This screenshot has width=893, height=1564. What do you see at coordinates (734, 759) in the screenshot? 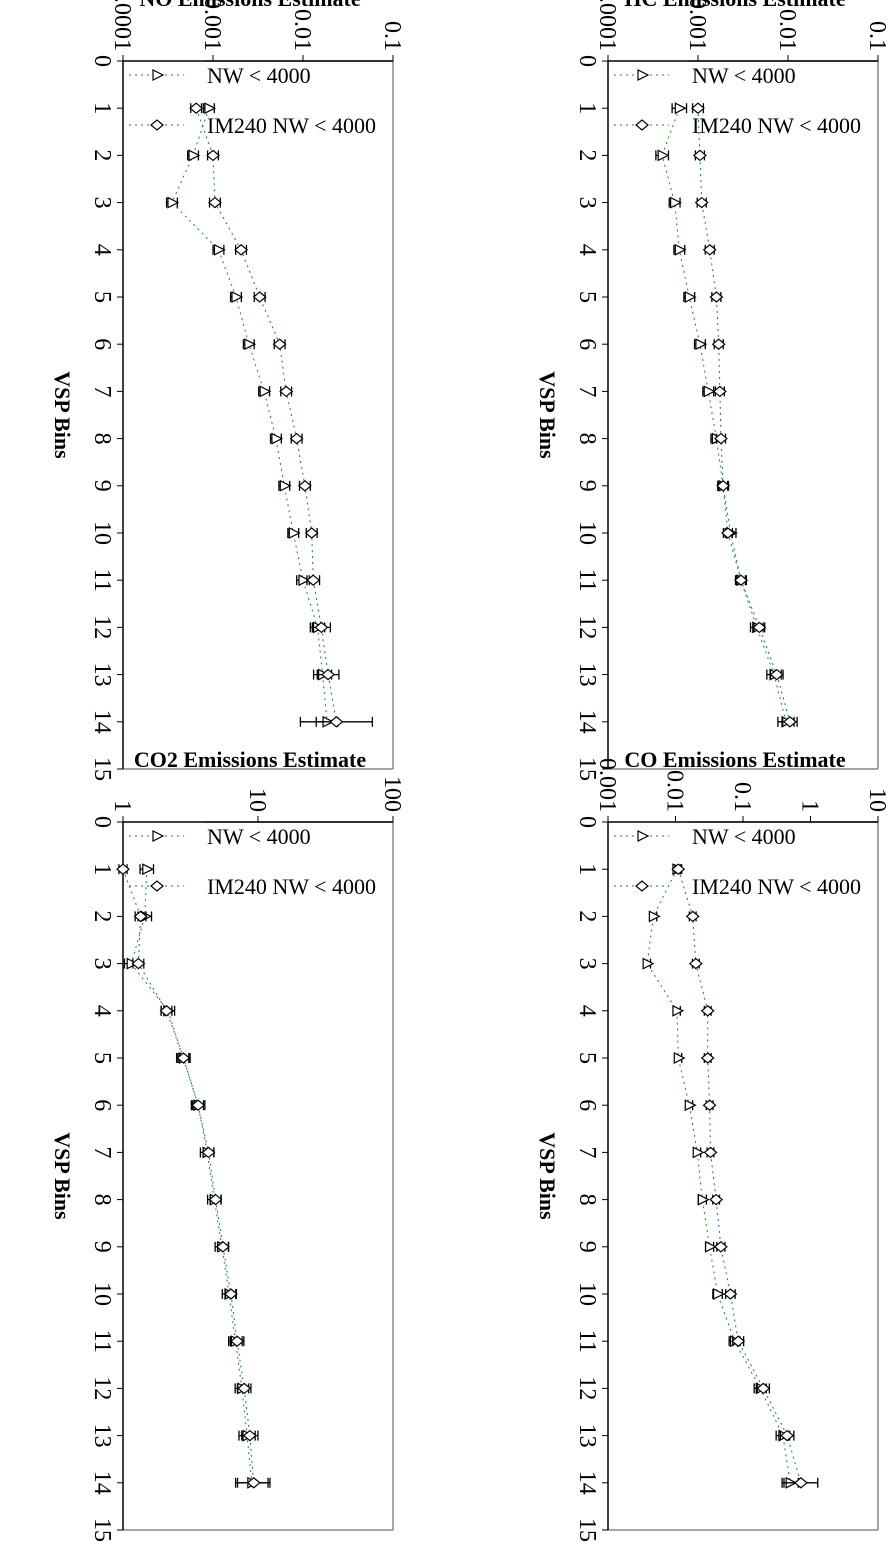
I see `y-axis-title: CO Emissions Estimate` at bounding box center [734, 759].